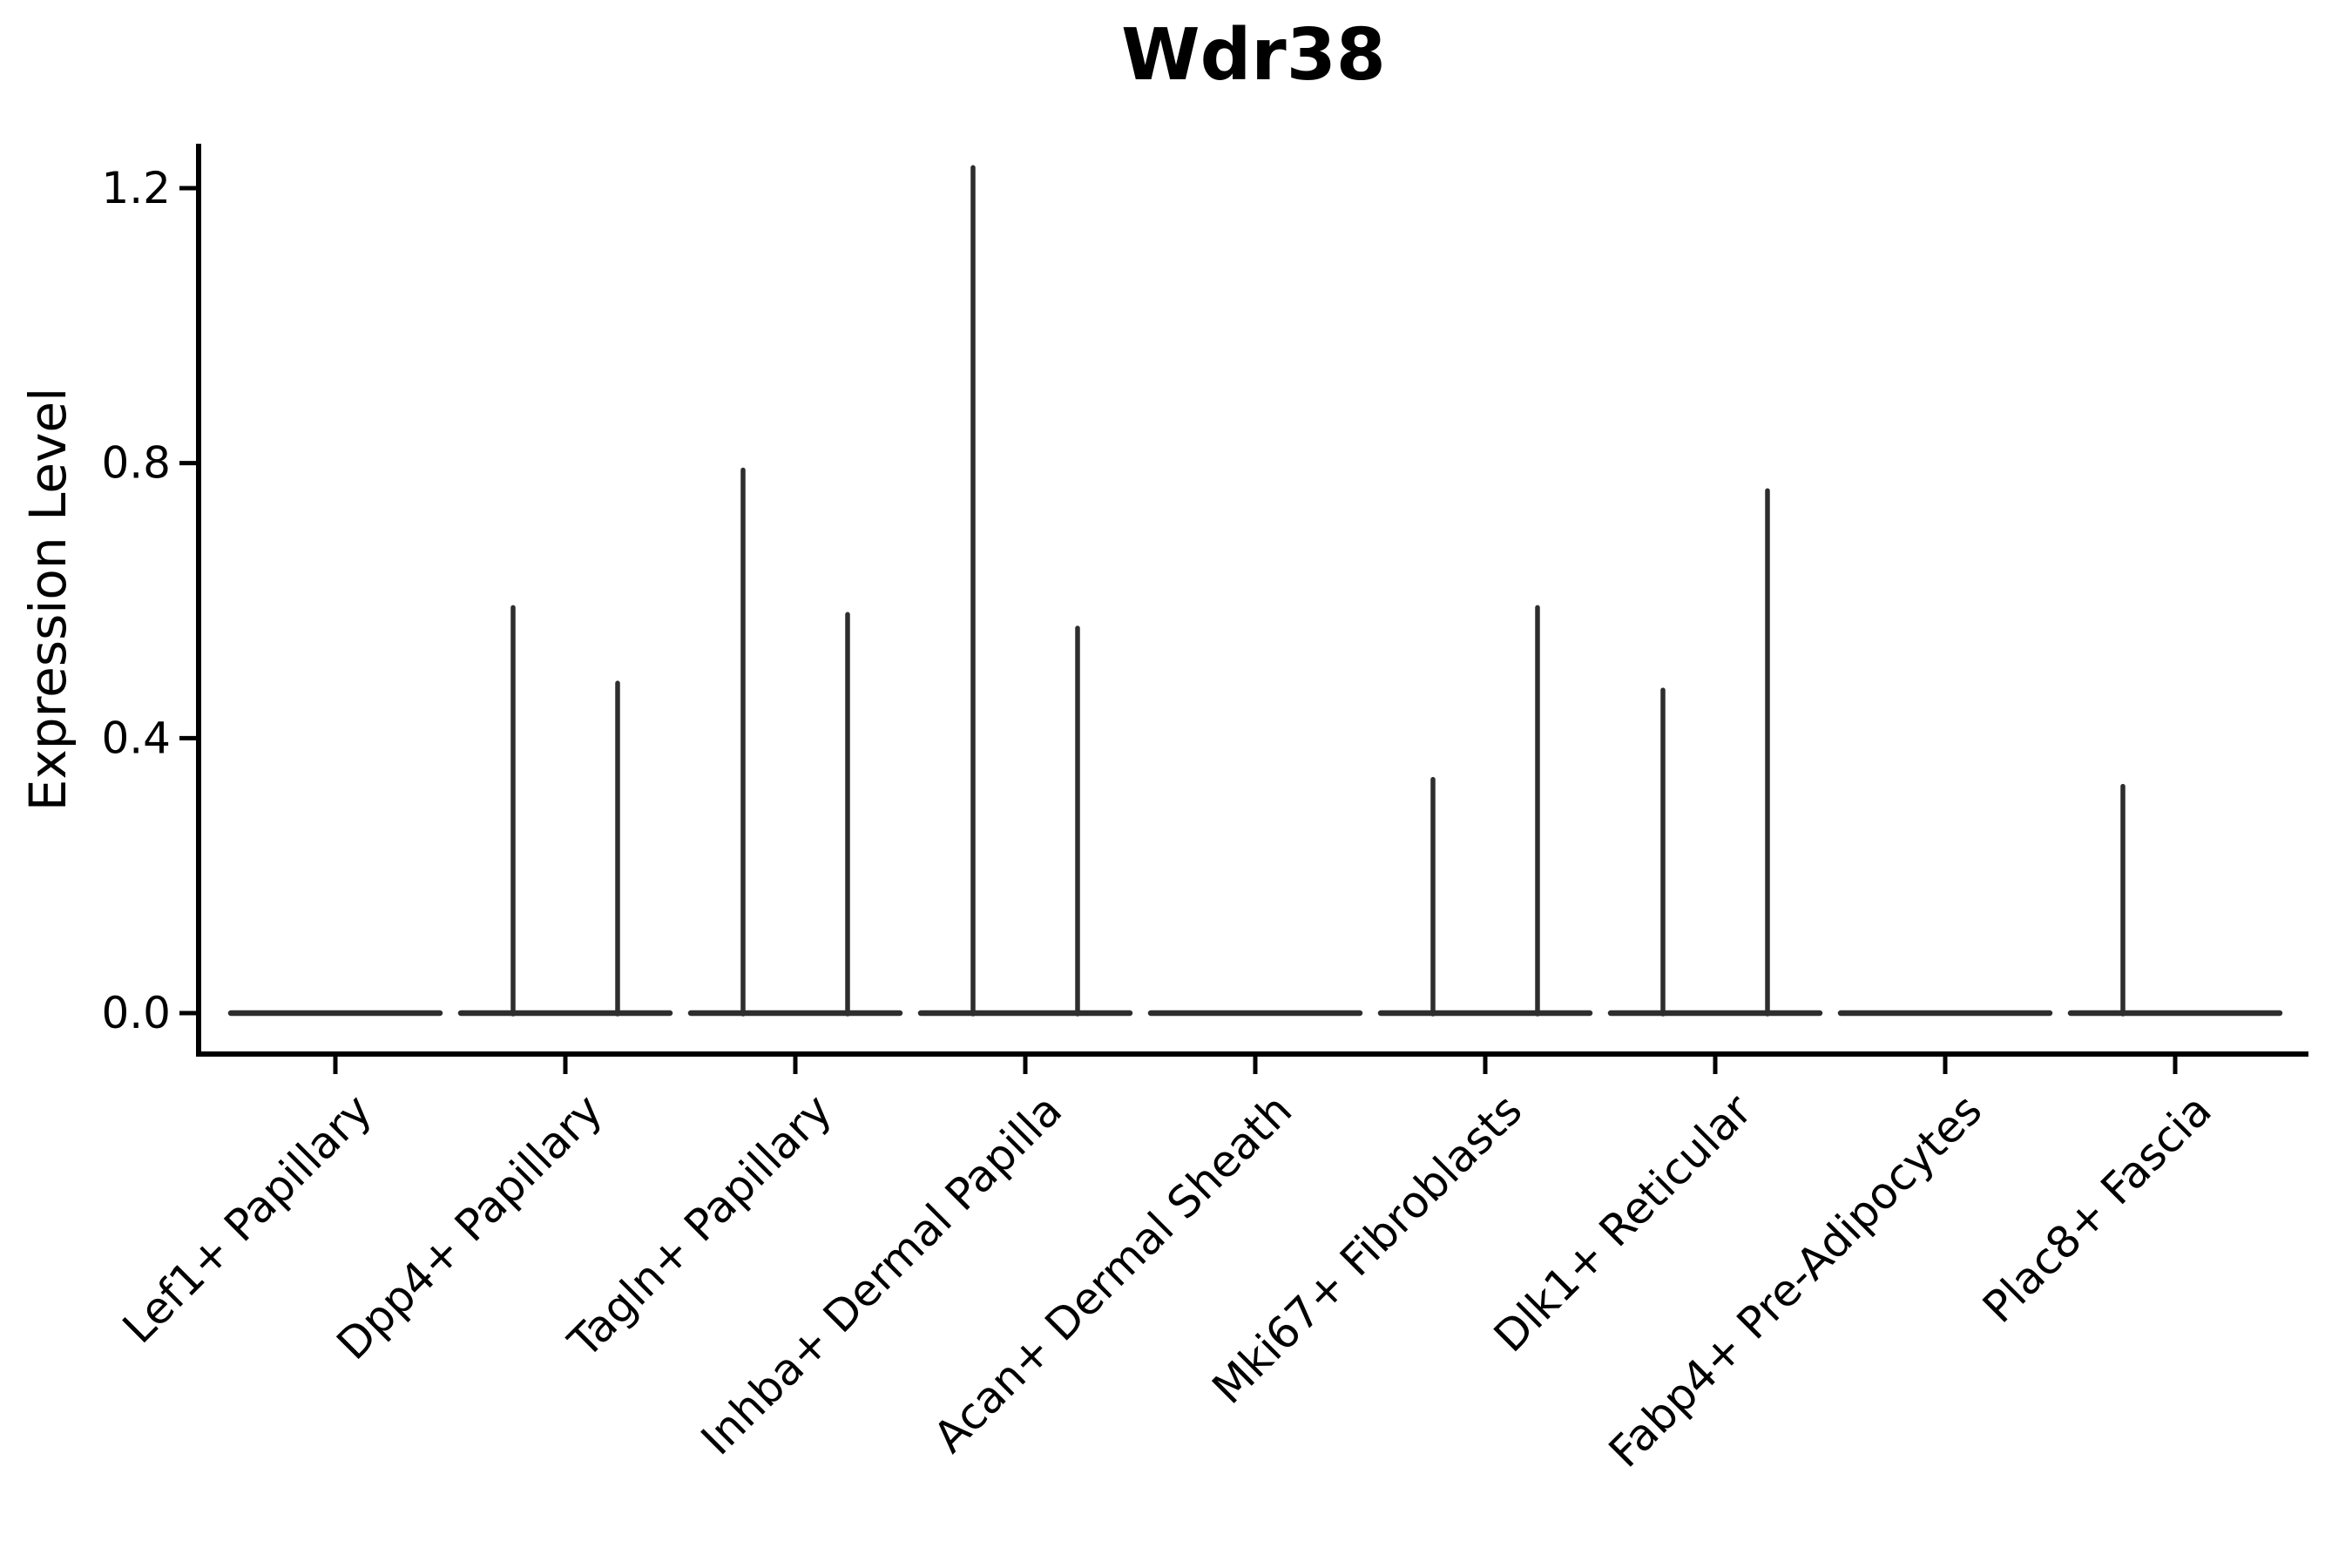 The image size is (2352, 1568). What do you see at coordinates (136, 188) in the screenshot?
I see `y-tick-label: 1.2` at bounding box center [136, 188].